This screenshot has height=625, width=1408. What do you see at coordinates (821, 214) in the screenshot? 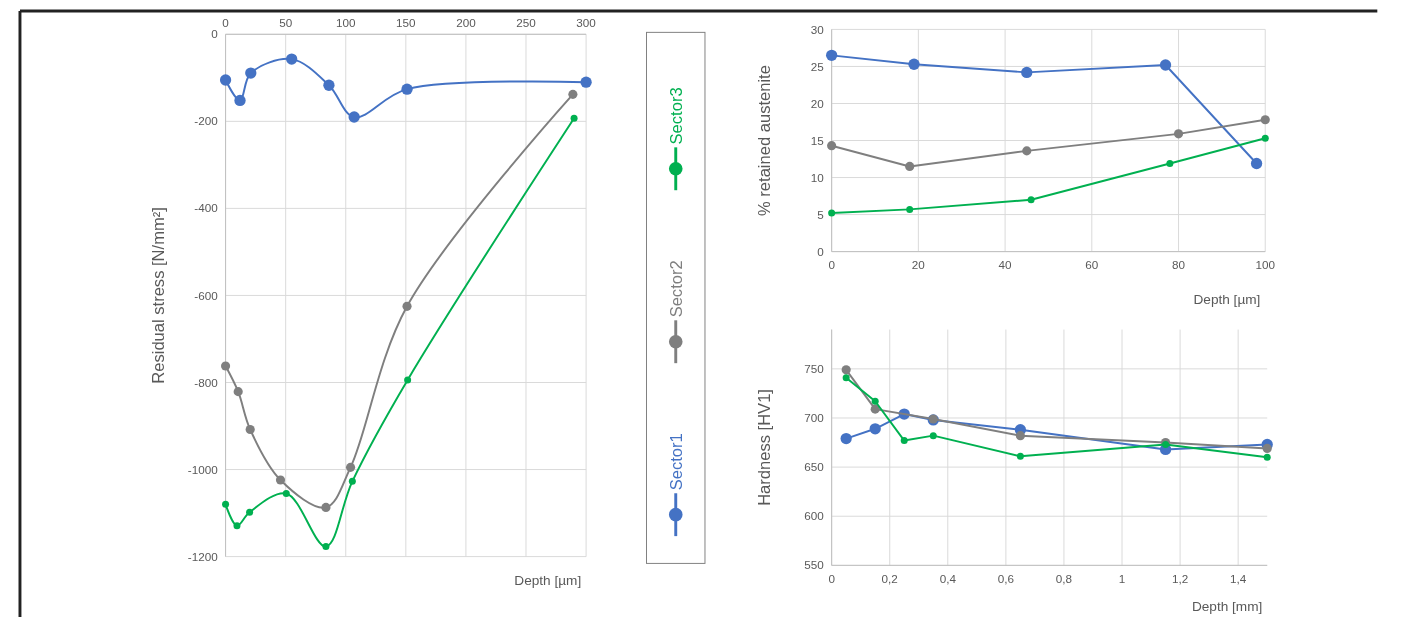
I see `y-tick-label: 5` at bounding box center [821, 214].